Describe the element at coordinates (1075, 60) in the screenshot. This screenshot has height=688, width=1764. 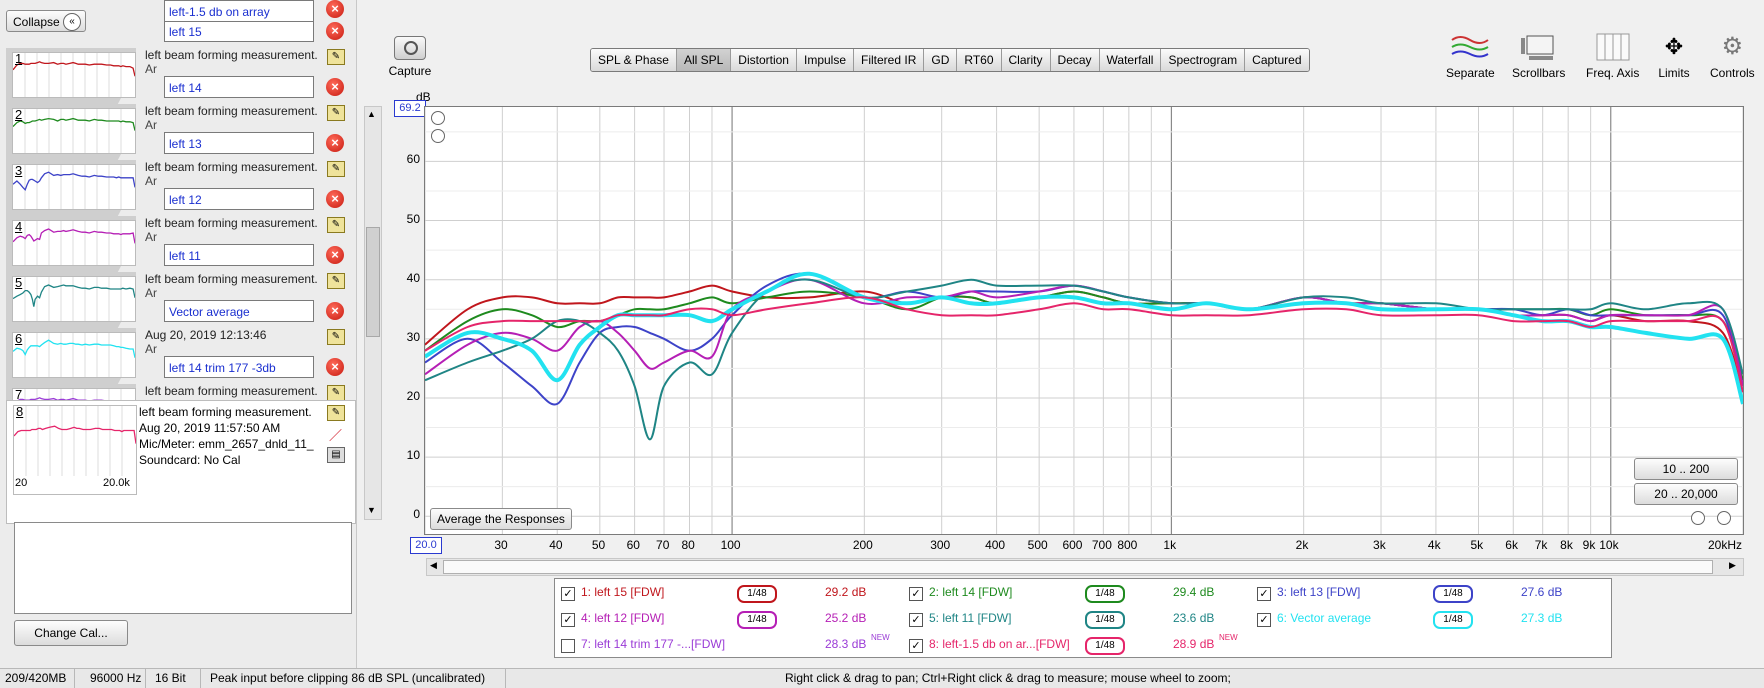
I see `tab-decay: Decay` at that location.